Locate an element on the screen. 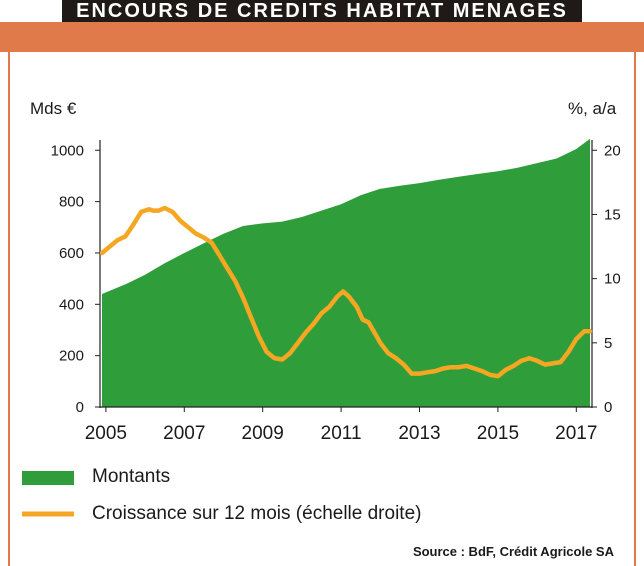 This screenshot has height=566, width=644. x-ticks: 2005 2007 2009 2011 2013 2015 2017 is located at coordinates (341, 425).